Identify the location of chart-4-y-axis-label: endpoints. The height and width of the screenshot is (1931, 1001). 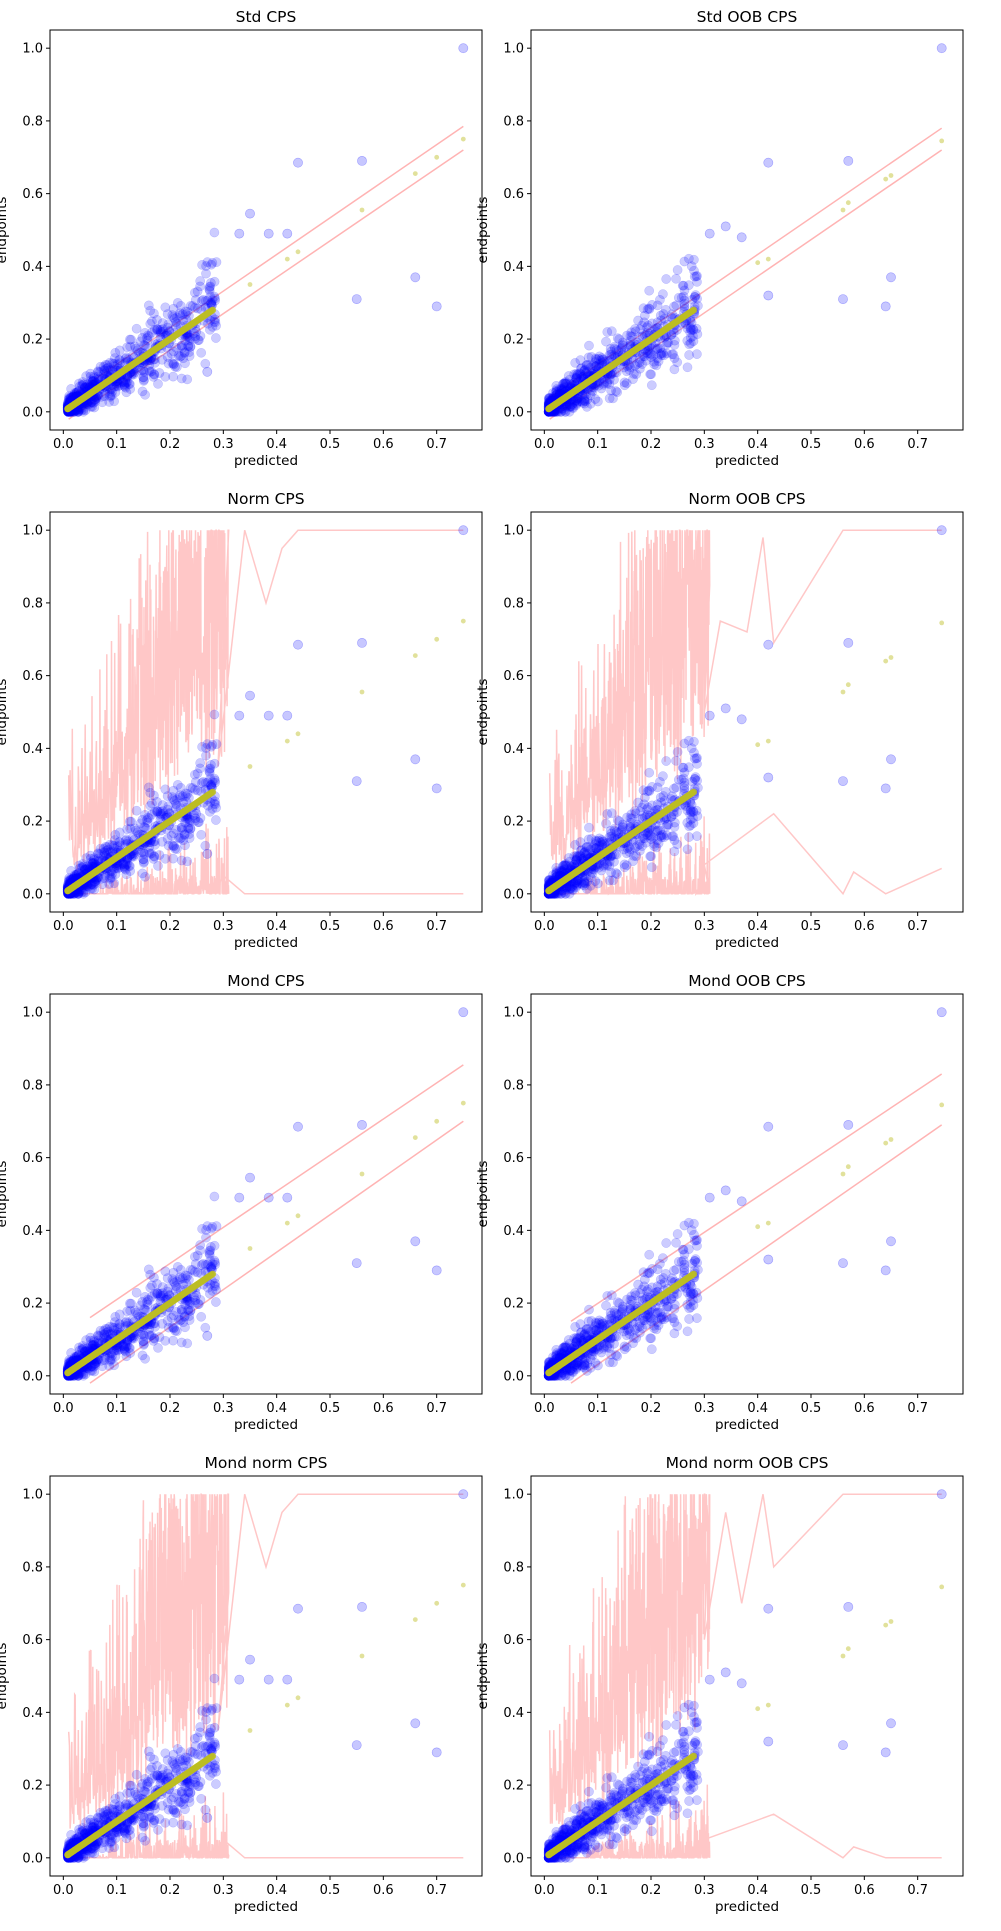
(483, 712).